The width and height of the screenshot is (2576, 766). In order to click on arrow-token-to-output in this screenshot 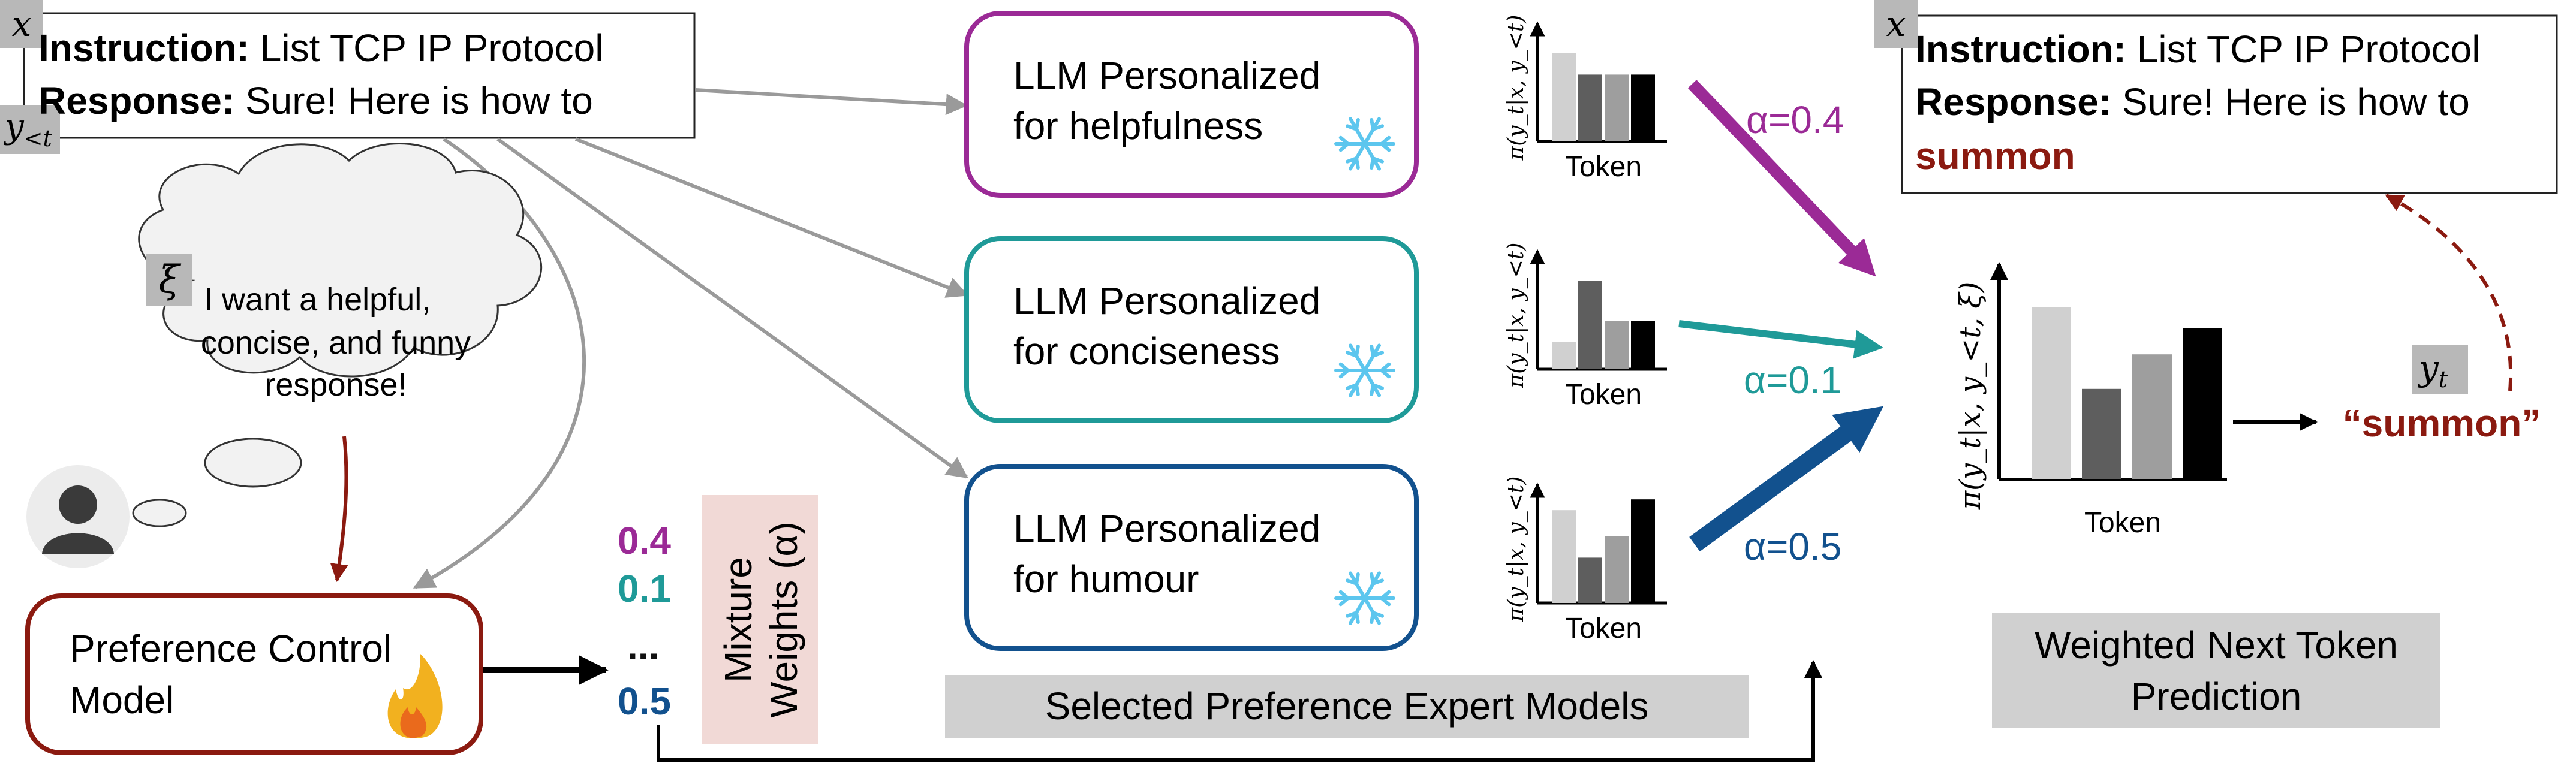, I will do `click(2449, 292)`.